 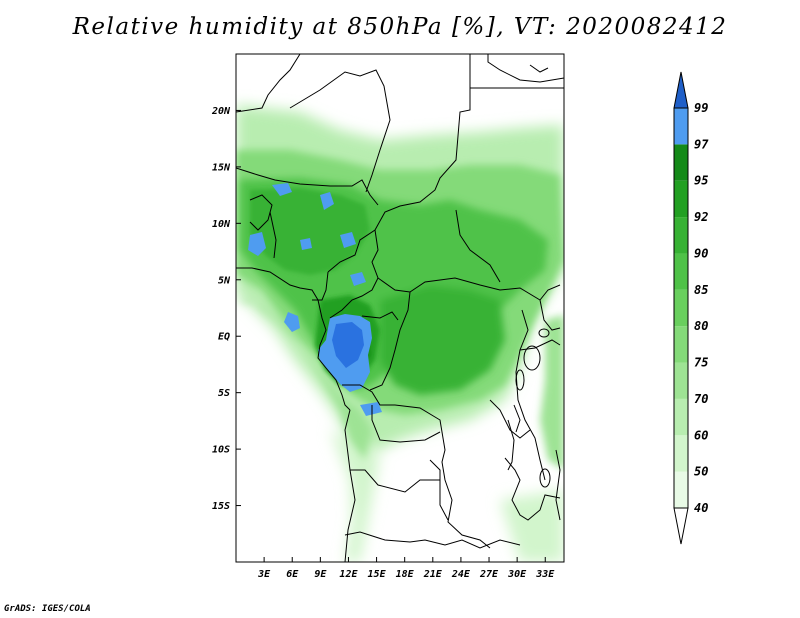 I want to click on colorbar-above-triangle, so click(x=681, y=90).